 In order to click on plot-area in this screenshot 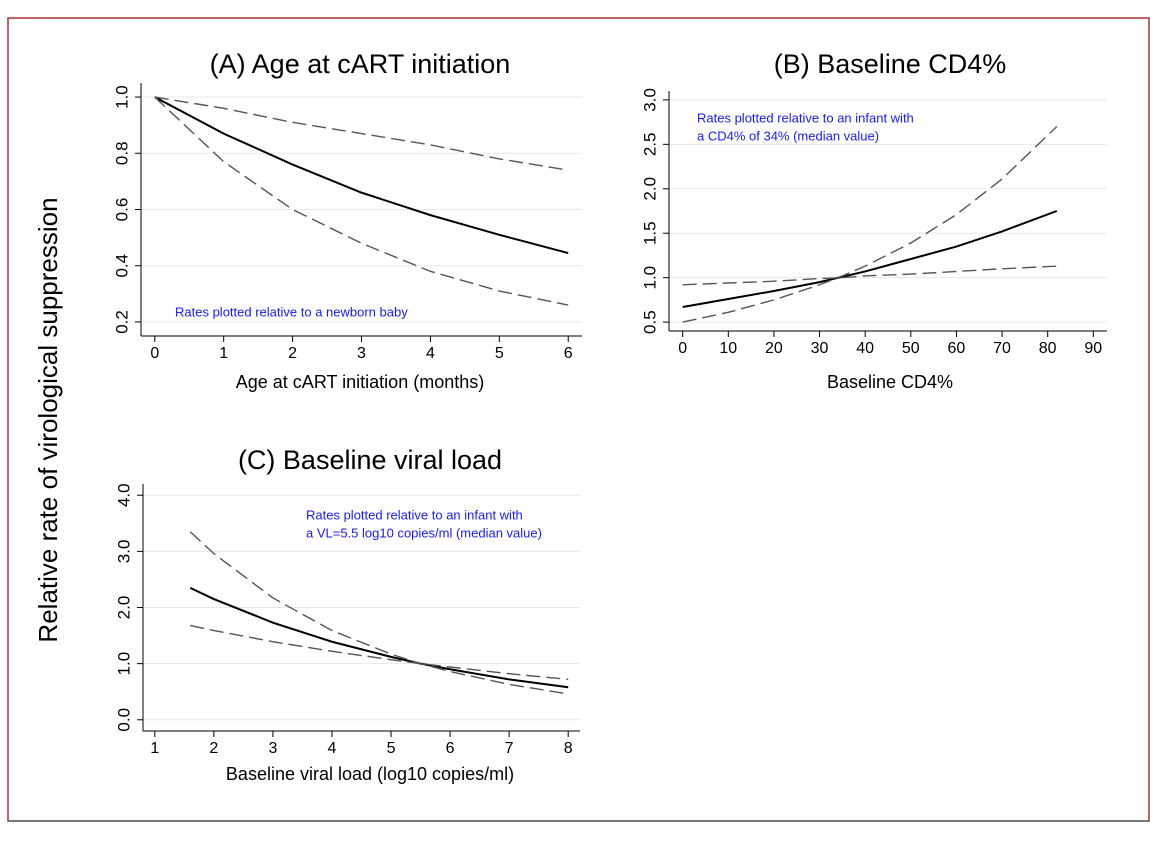, I will do `click(888, 211)`.